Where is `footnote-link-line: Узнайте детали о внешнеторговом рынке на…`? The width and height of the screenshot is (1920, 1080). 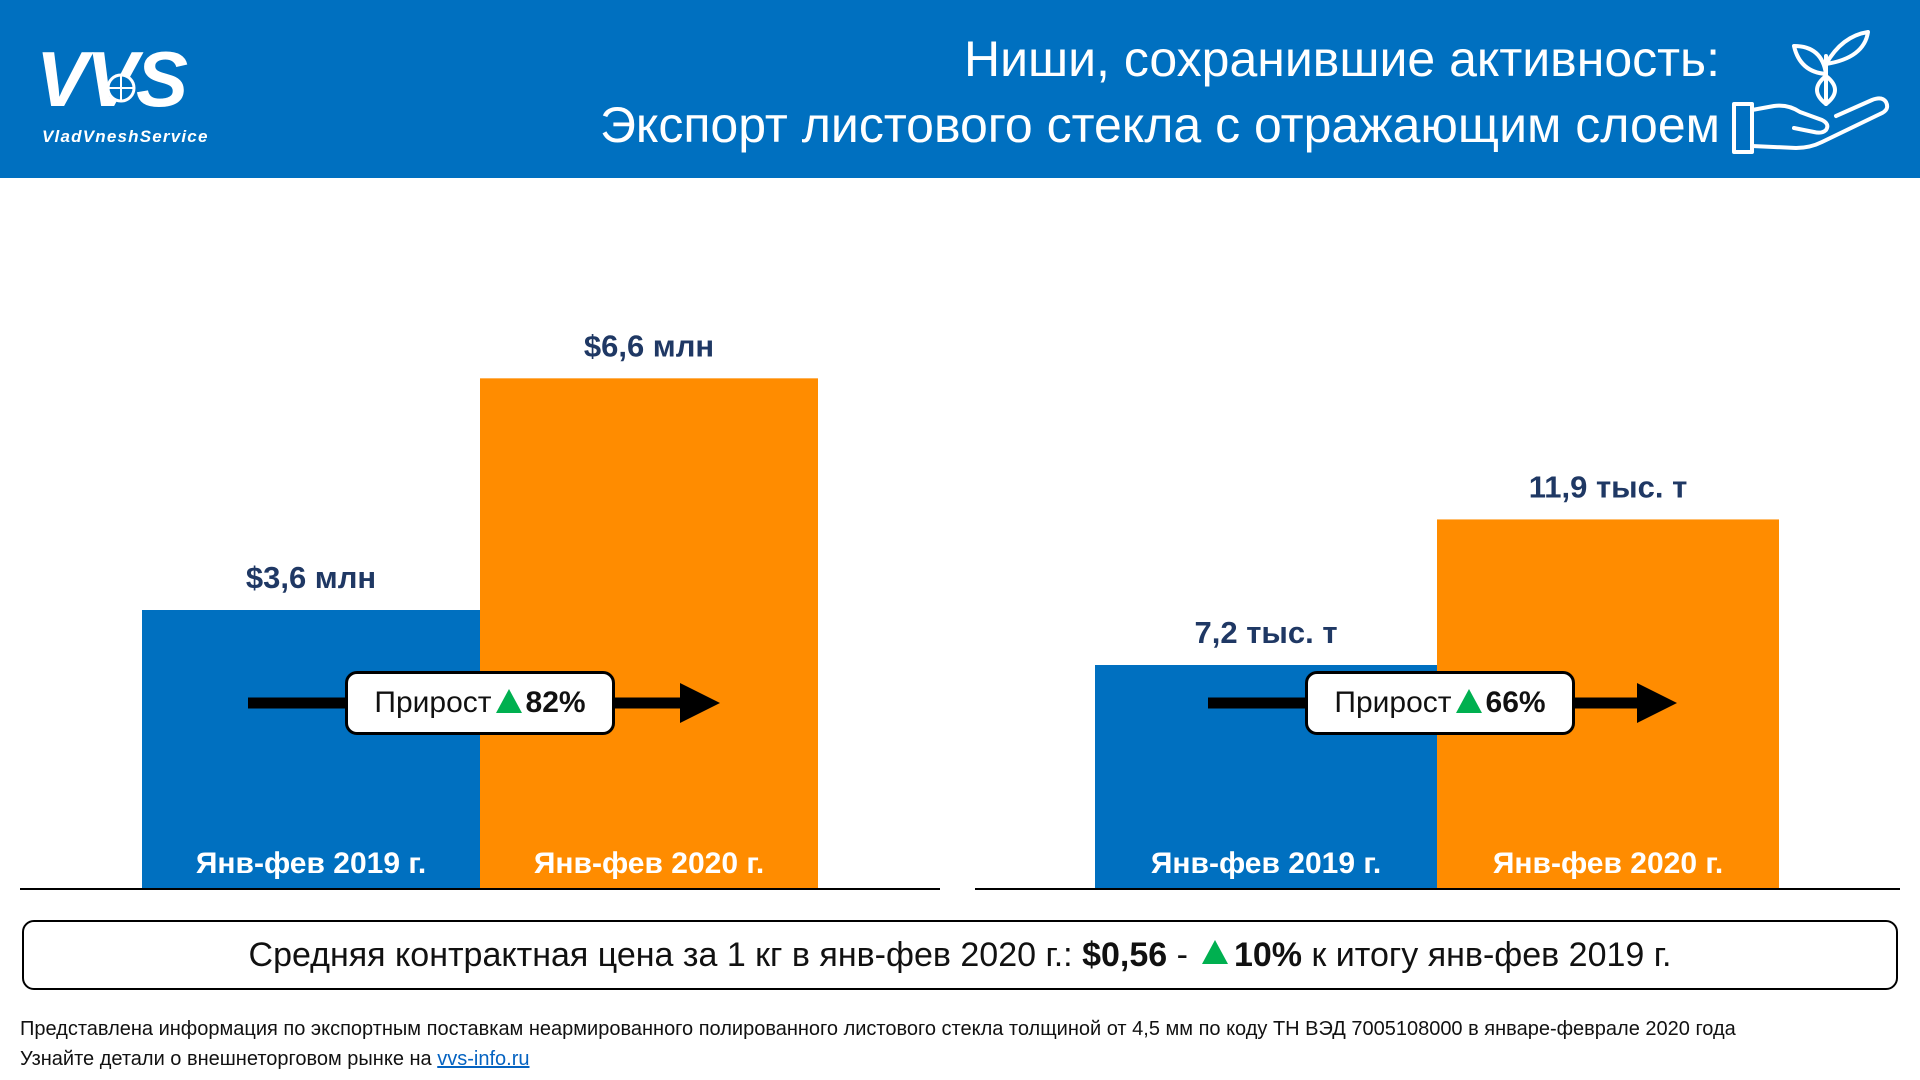 footnote-link-line: Узнайте детали о внешнеторговом рынке на… is located at coordinates (878, 1059).